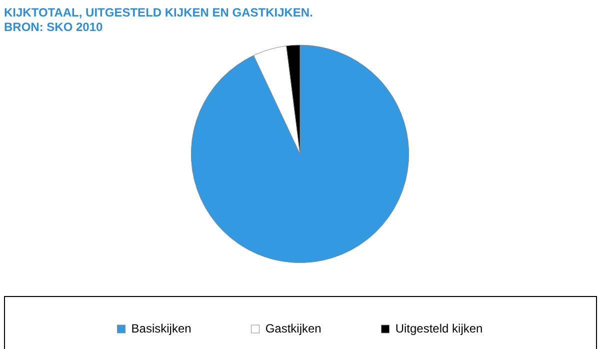  Describe the element at coordinates (439, 328) in the screenshot. I see `legend-label: Uitgesteld kijken` at that location.